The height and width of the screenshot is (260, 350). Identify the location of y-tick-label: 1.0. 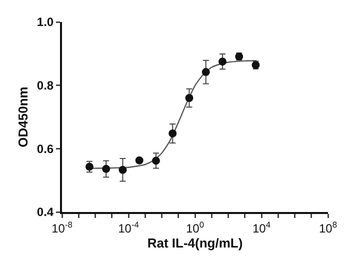
(45, 22).